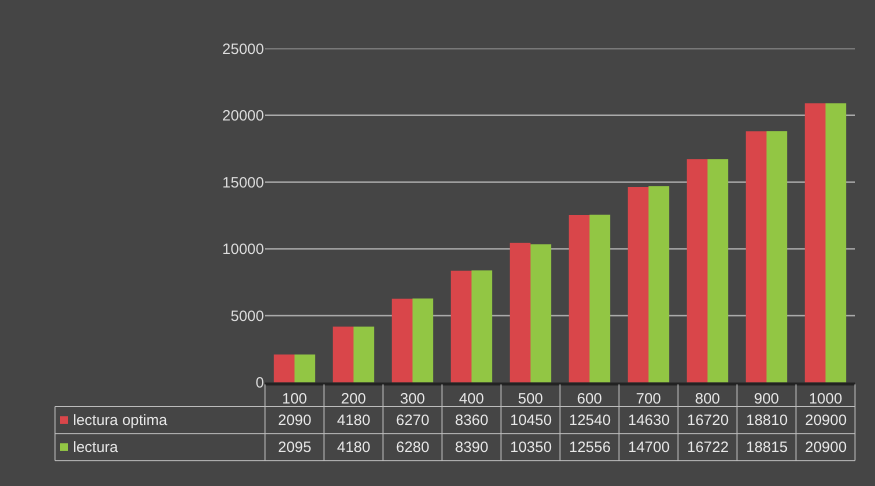 Image resolution: width=875 pixels, height=486 pixels. Describe the element at coordinates (590, 447) in the screenshot. I see `data-label: 12556` at that location.